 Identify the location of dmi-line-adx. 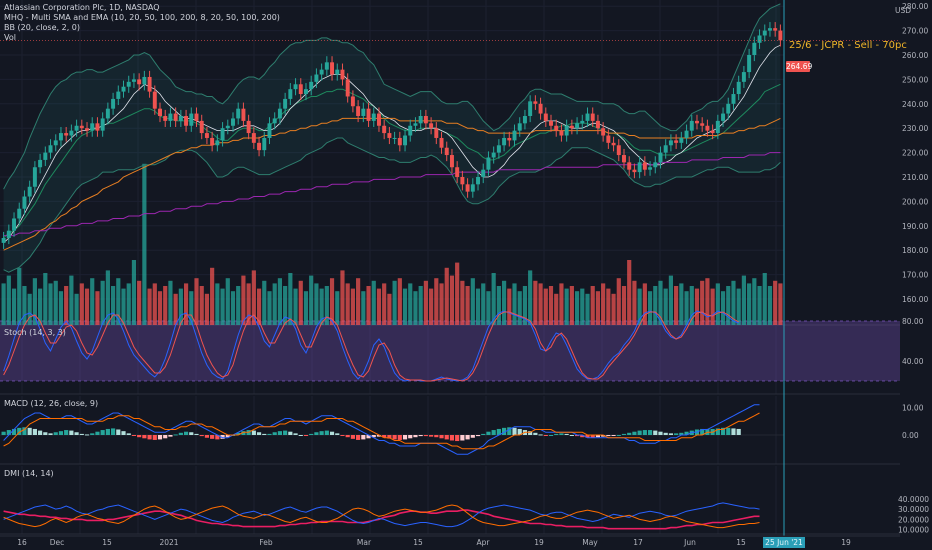
(381, 519).